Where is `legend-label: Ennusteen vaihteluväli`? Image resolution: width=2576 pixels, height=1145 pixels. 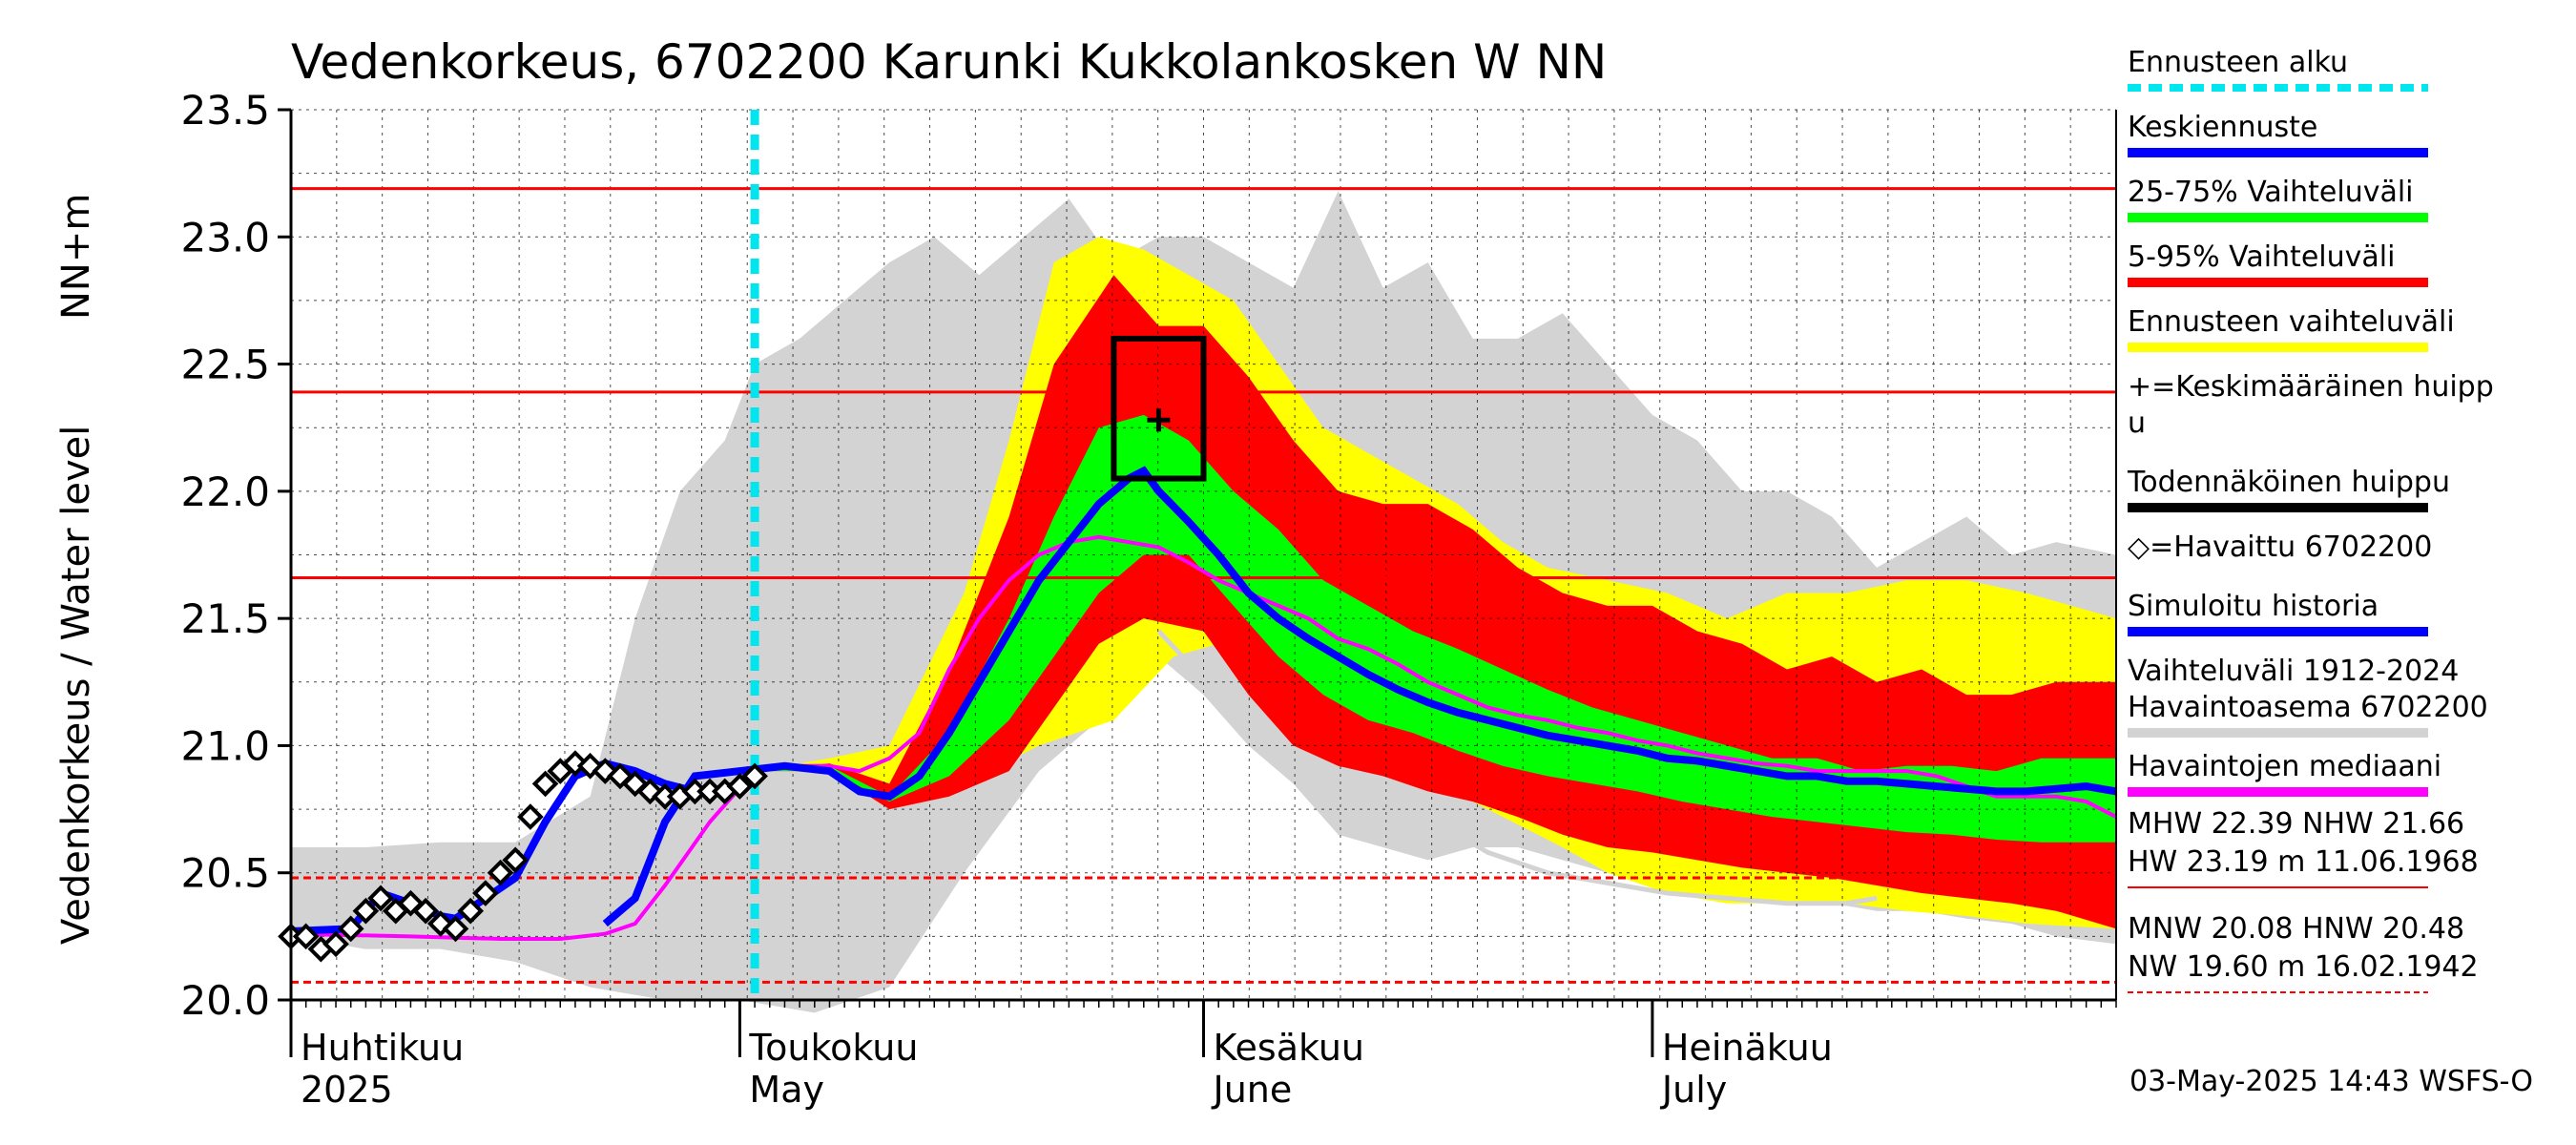 legend-label: Ennusteen vaihteluväli is located at coordinates (2291, 322).